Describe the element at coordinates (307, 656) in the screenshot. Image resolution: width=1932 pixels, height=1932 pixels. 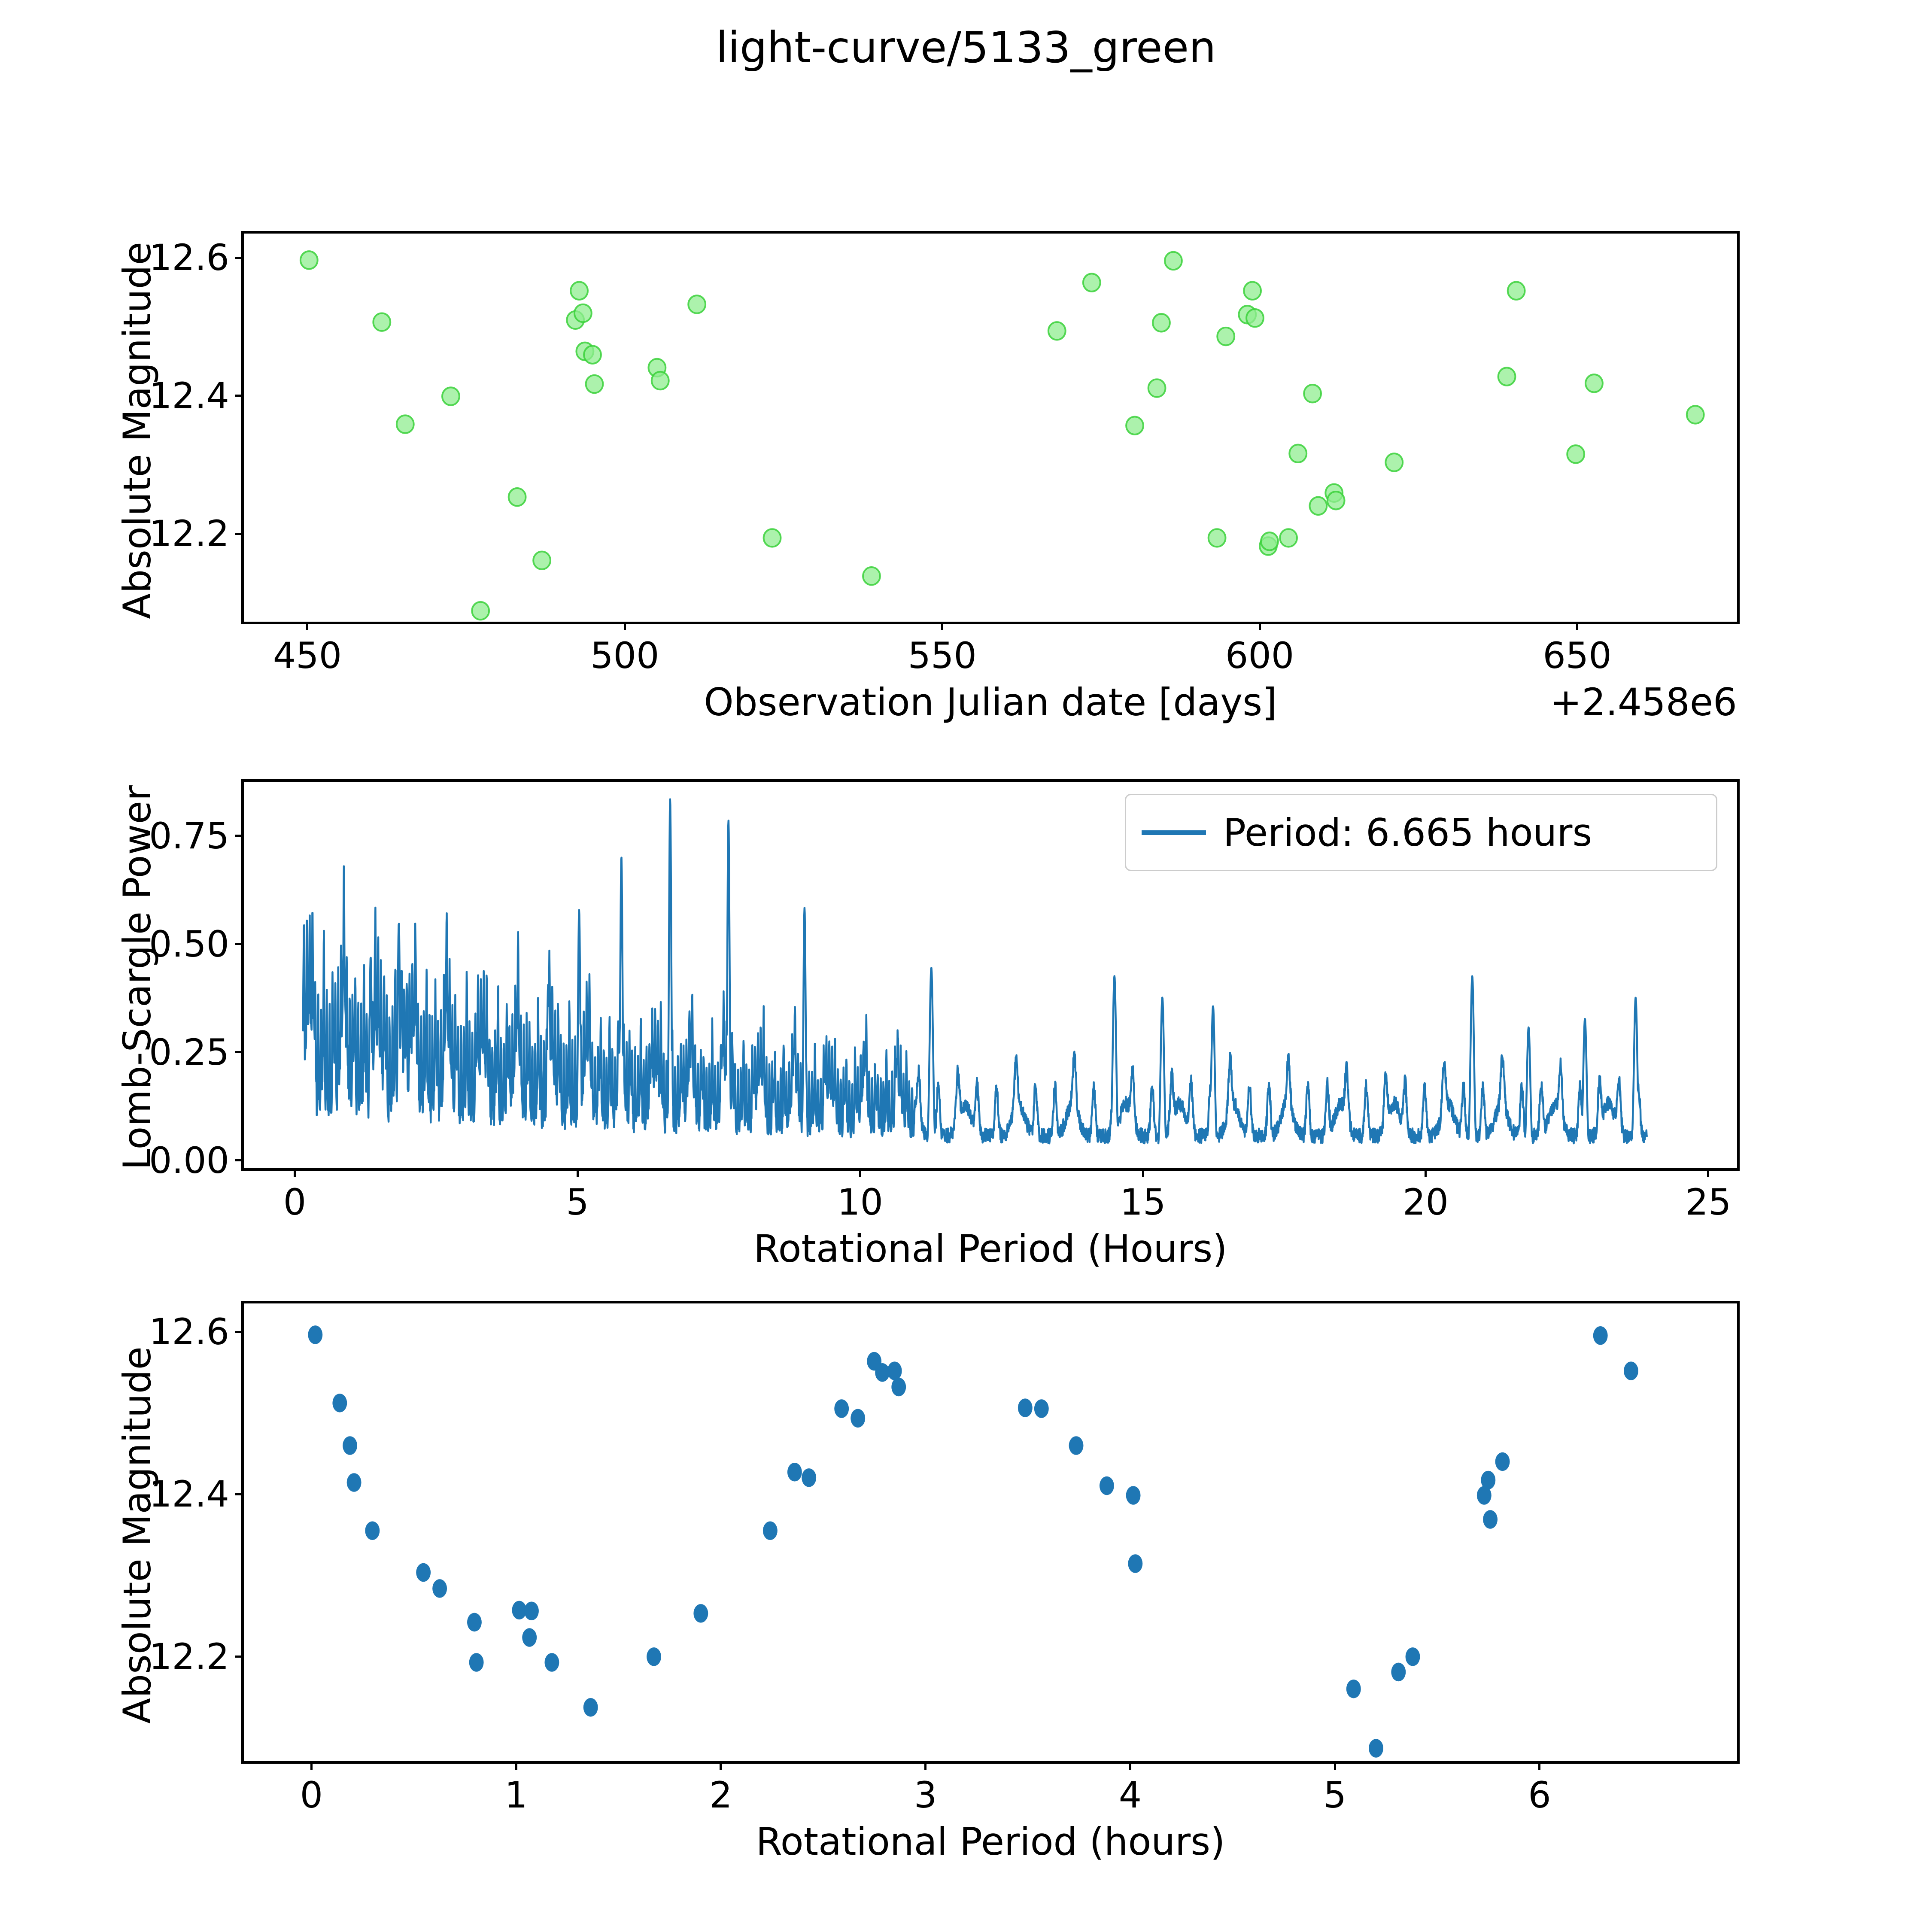
I see `x-tick-label: 450` at that location.